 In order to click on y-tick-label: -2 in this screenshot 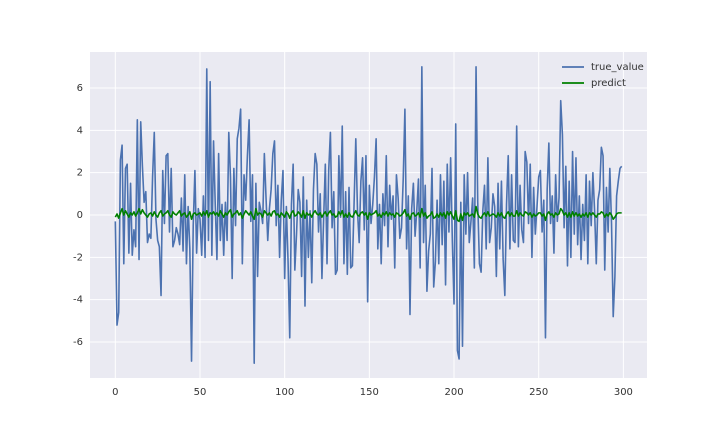, I will do `click(78, 257)`.